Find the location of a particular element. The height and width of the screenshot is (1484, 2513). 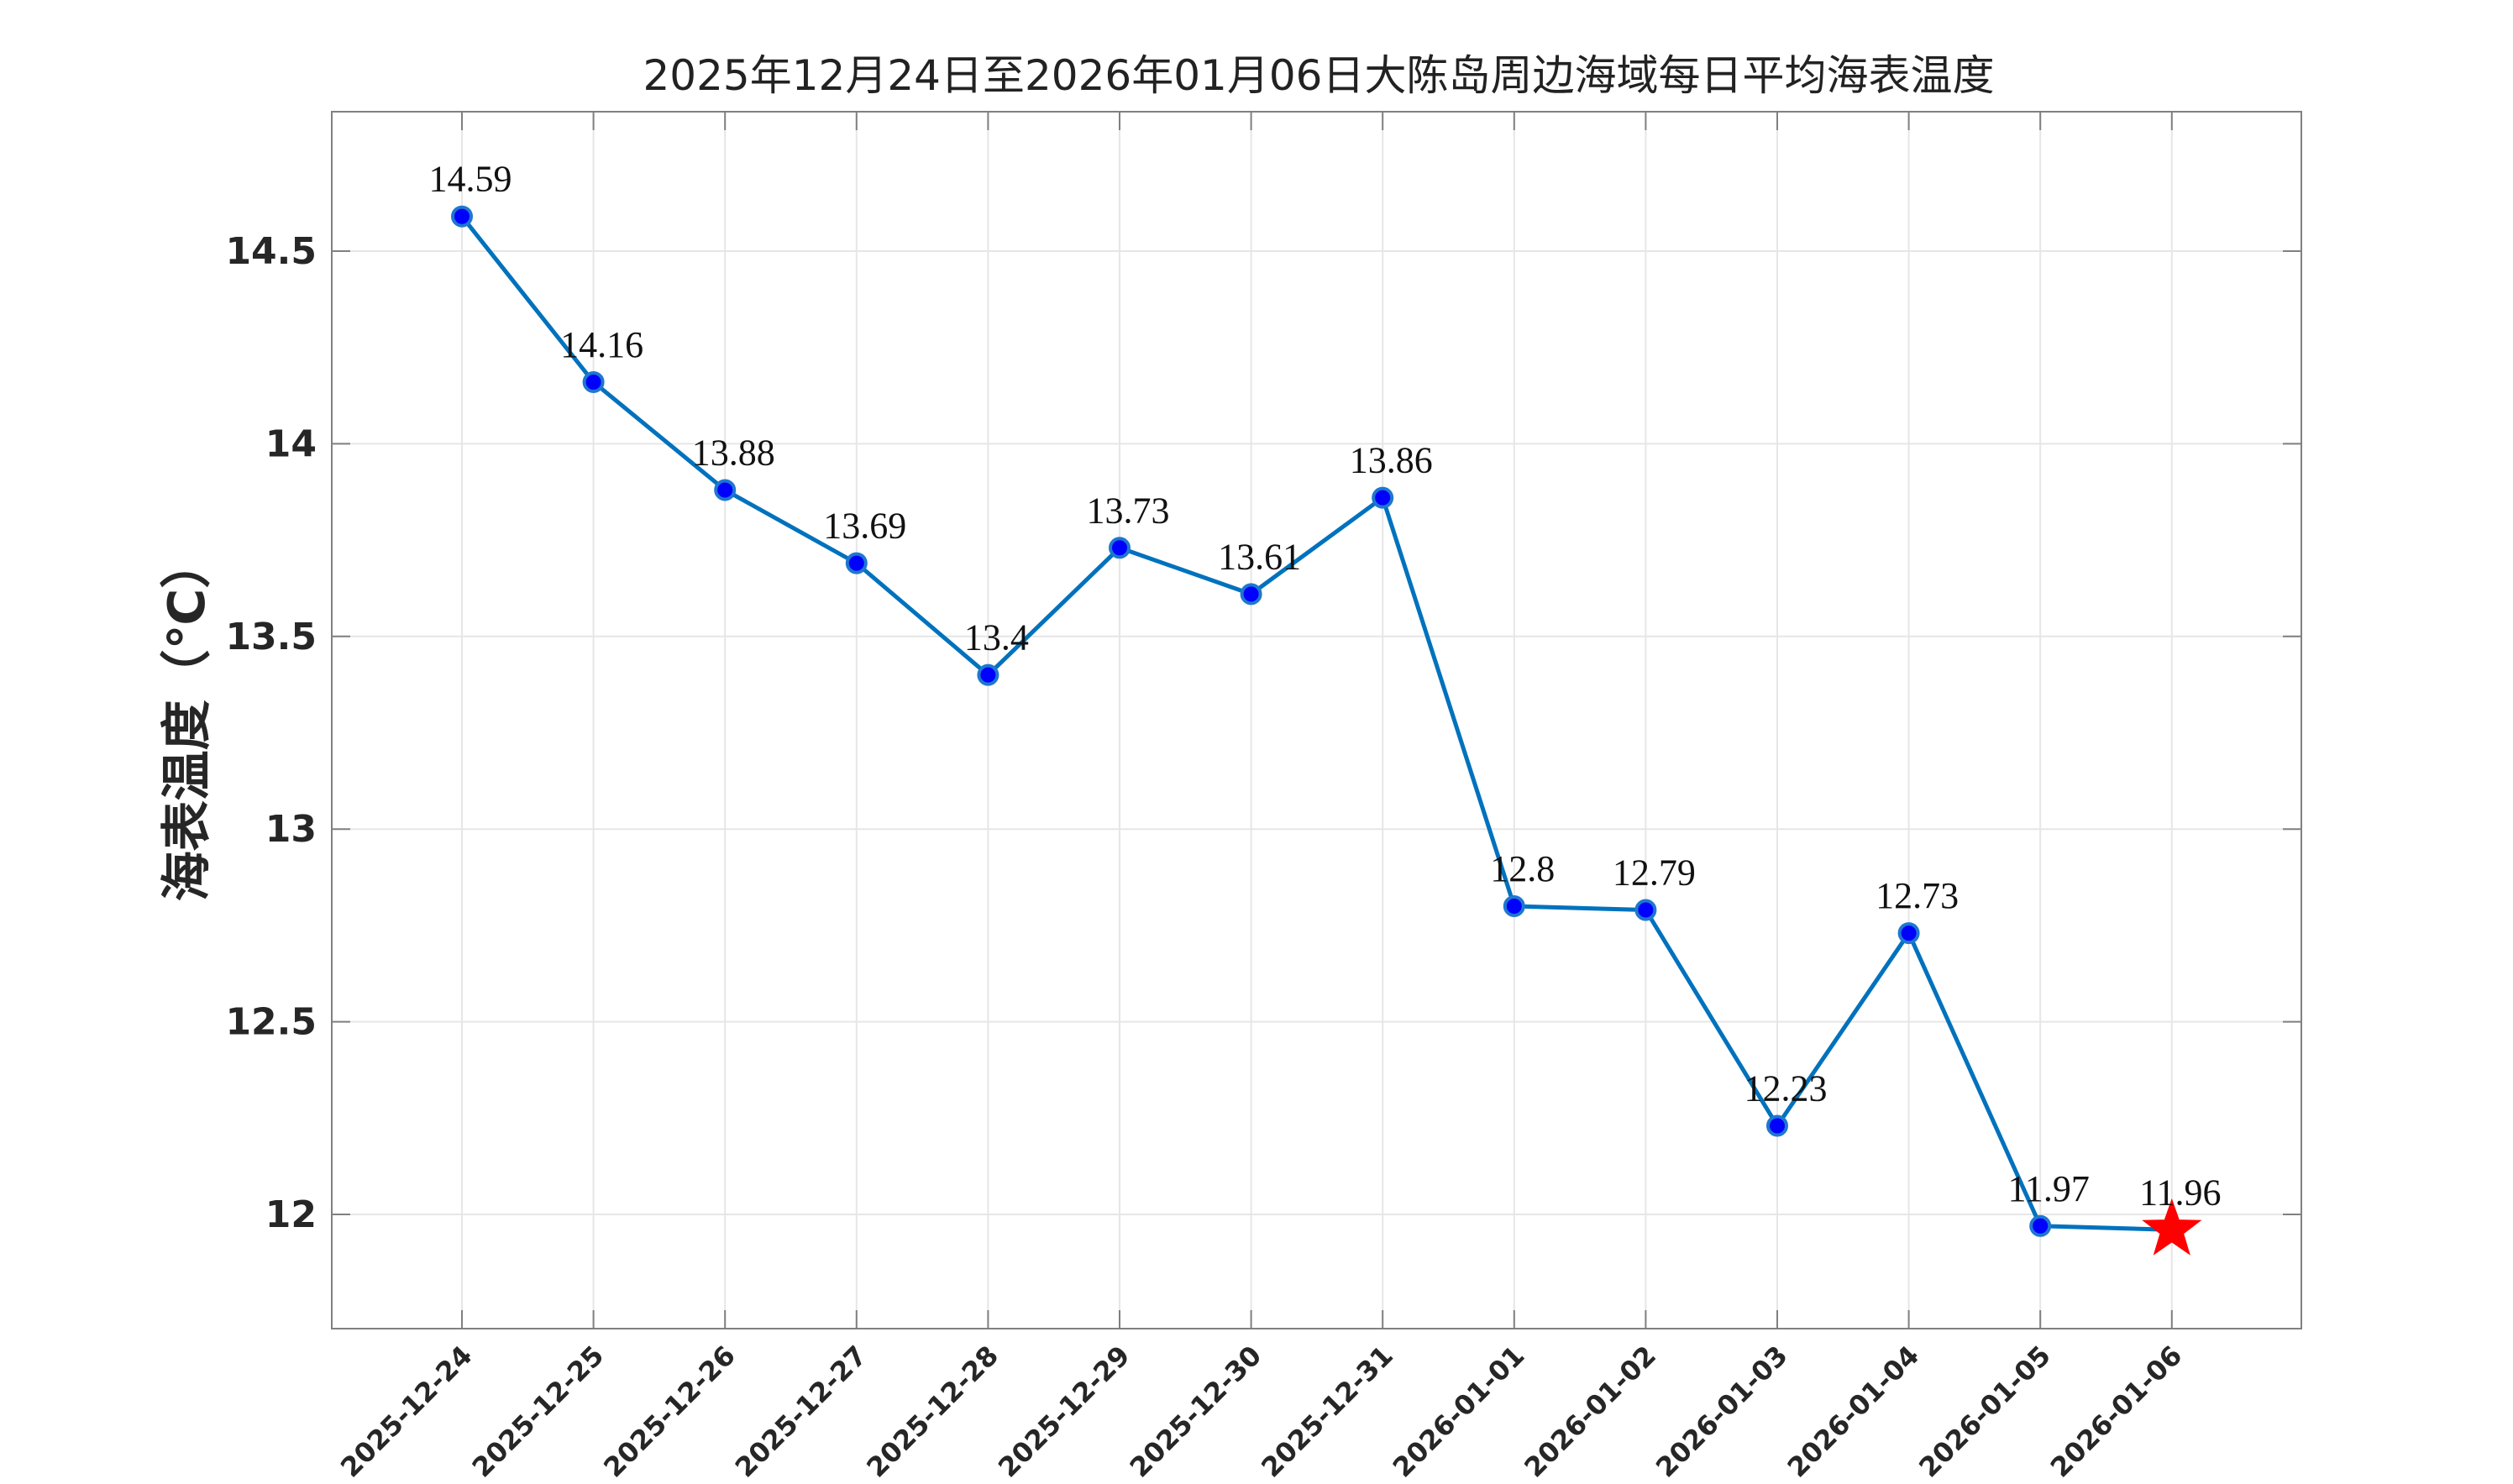

data-label: 12.23 is located at coordinates (1786, 1088).